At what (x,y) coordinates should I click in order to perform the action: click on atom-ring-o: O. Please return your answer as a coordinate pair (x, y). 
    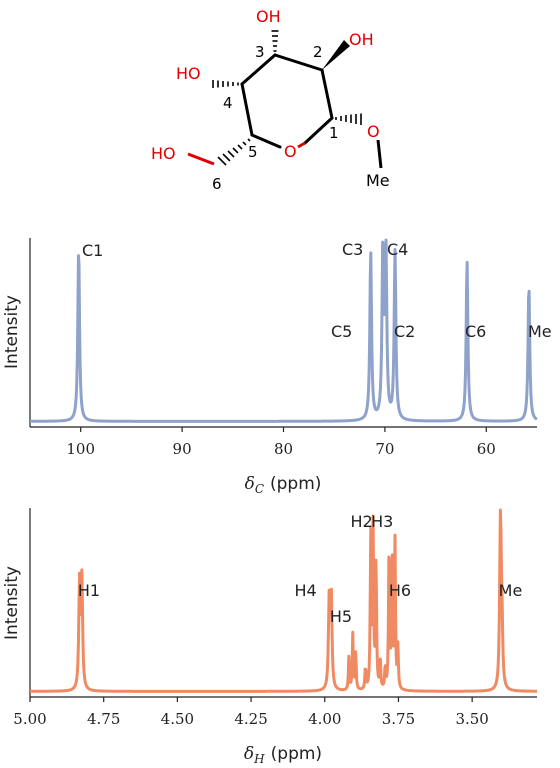
    Looking at the image, I should click on (290, 151).